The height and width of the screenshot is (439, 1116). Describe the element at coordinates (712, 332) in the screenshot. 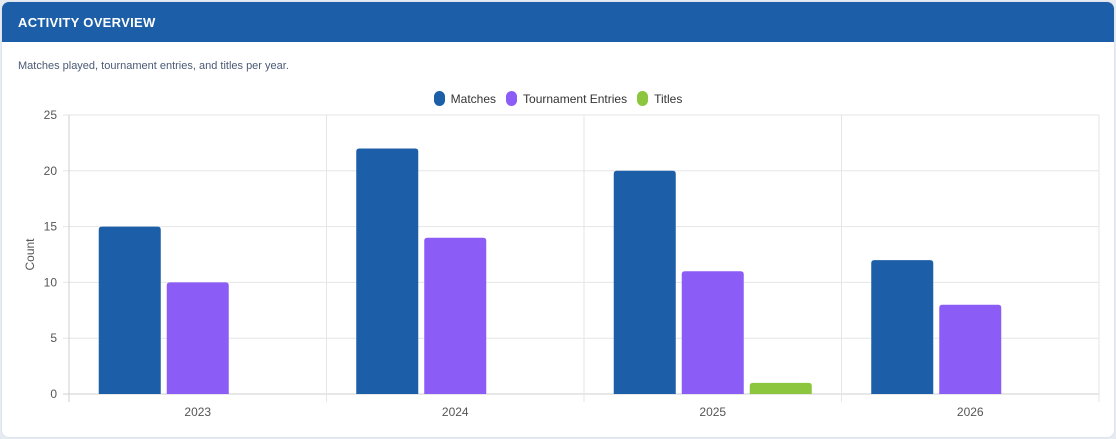

I see `bar-tournament-entries-2025` at that location.